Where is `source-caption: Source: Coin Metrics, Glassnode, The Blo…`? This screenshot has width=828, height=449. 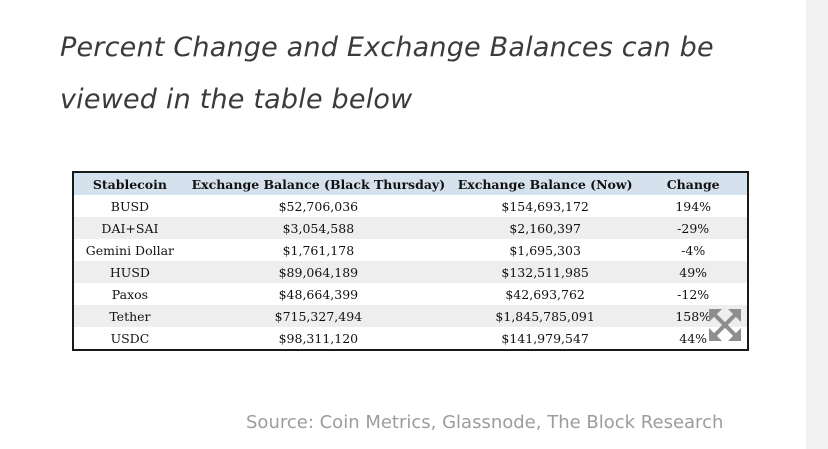
source-caption: Source: Coin Metrics, Glassnode, The Blo… is located at coordinates (485, 422).